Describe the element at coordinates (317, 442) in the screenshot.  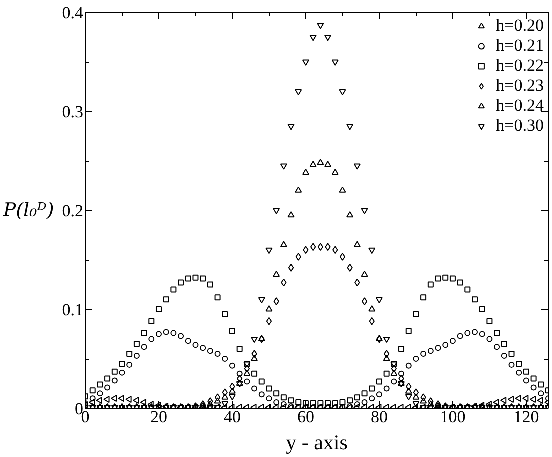
I see `x-axis-title: y - axis` at that location.